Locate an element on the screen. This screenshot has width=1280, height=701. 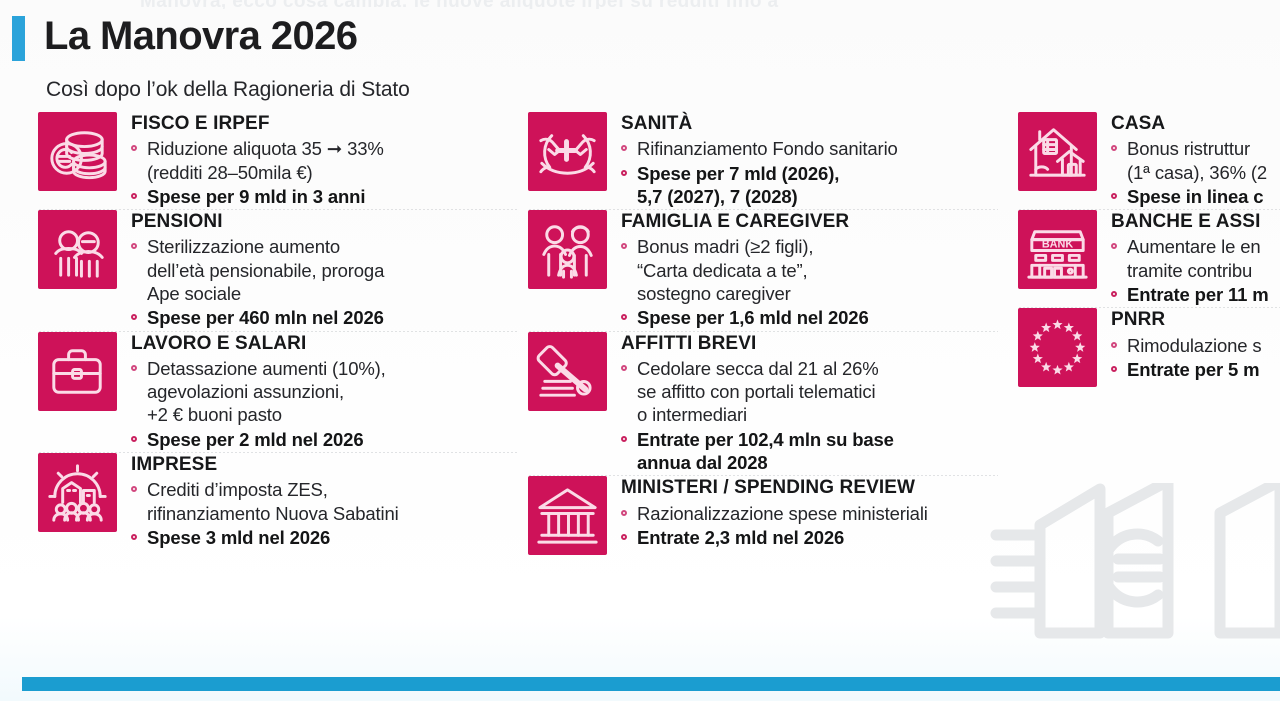
block-pnrr: PNRR Rimodulazione s Entrate per 5 m is located at coordinates (1149, 348).